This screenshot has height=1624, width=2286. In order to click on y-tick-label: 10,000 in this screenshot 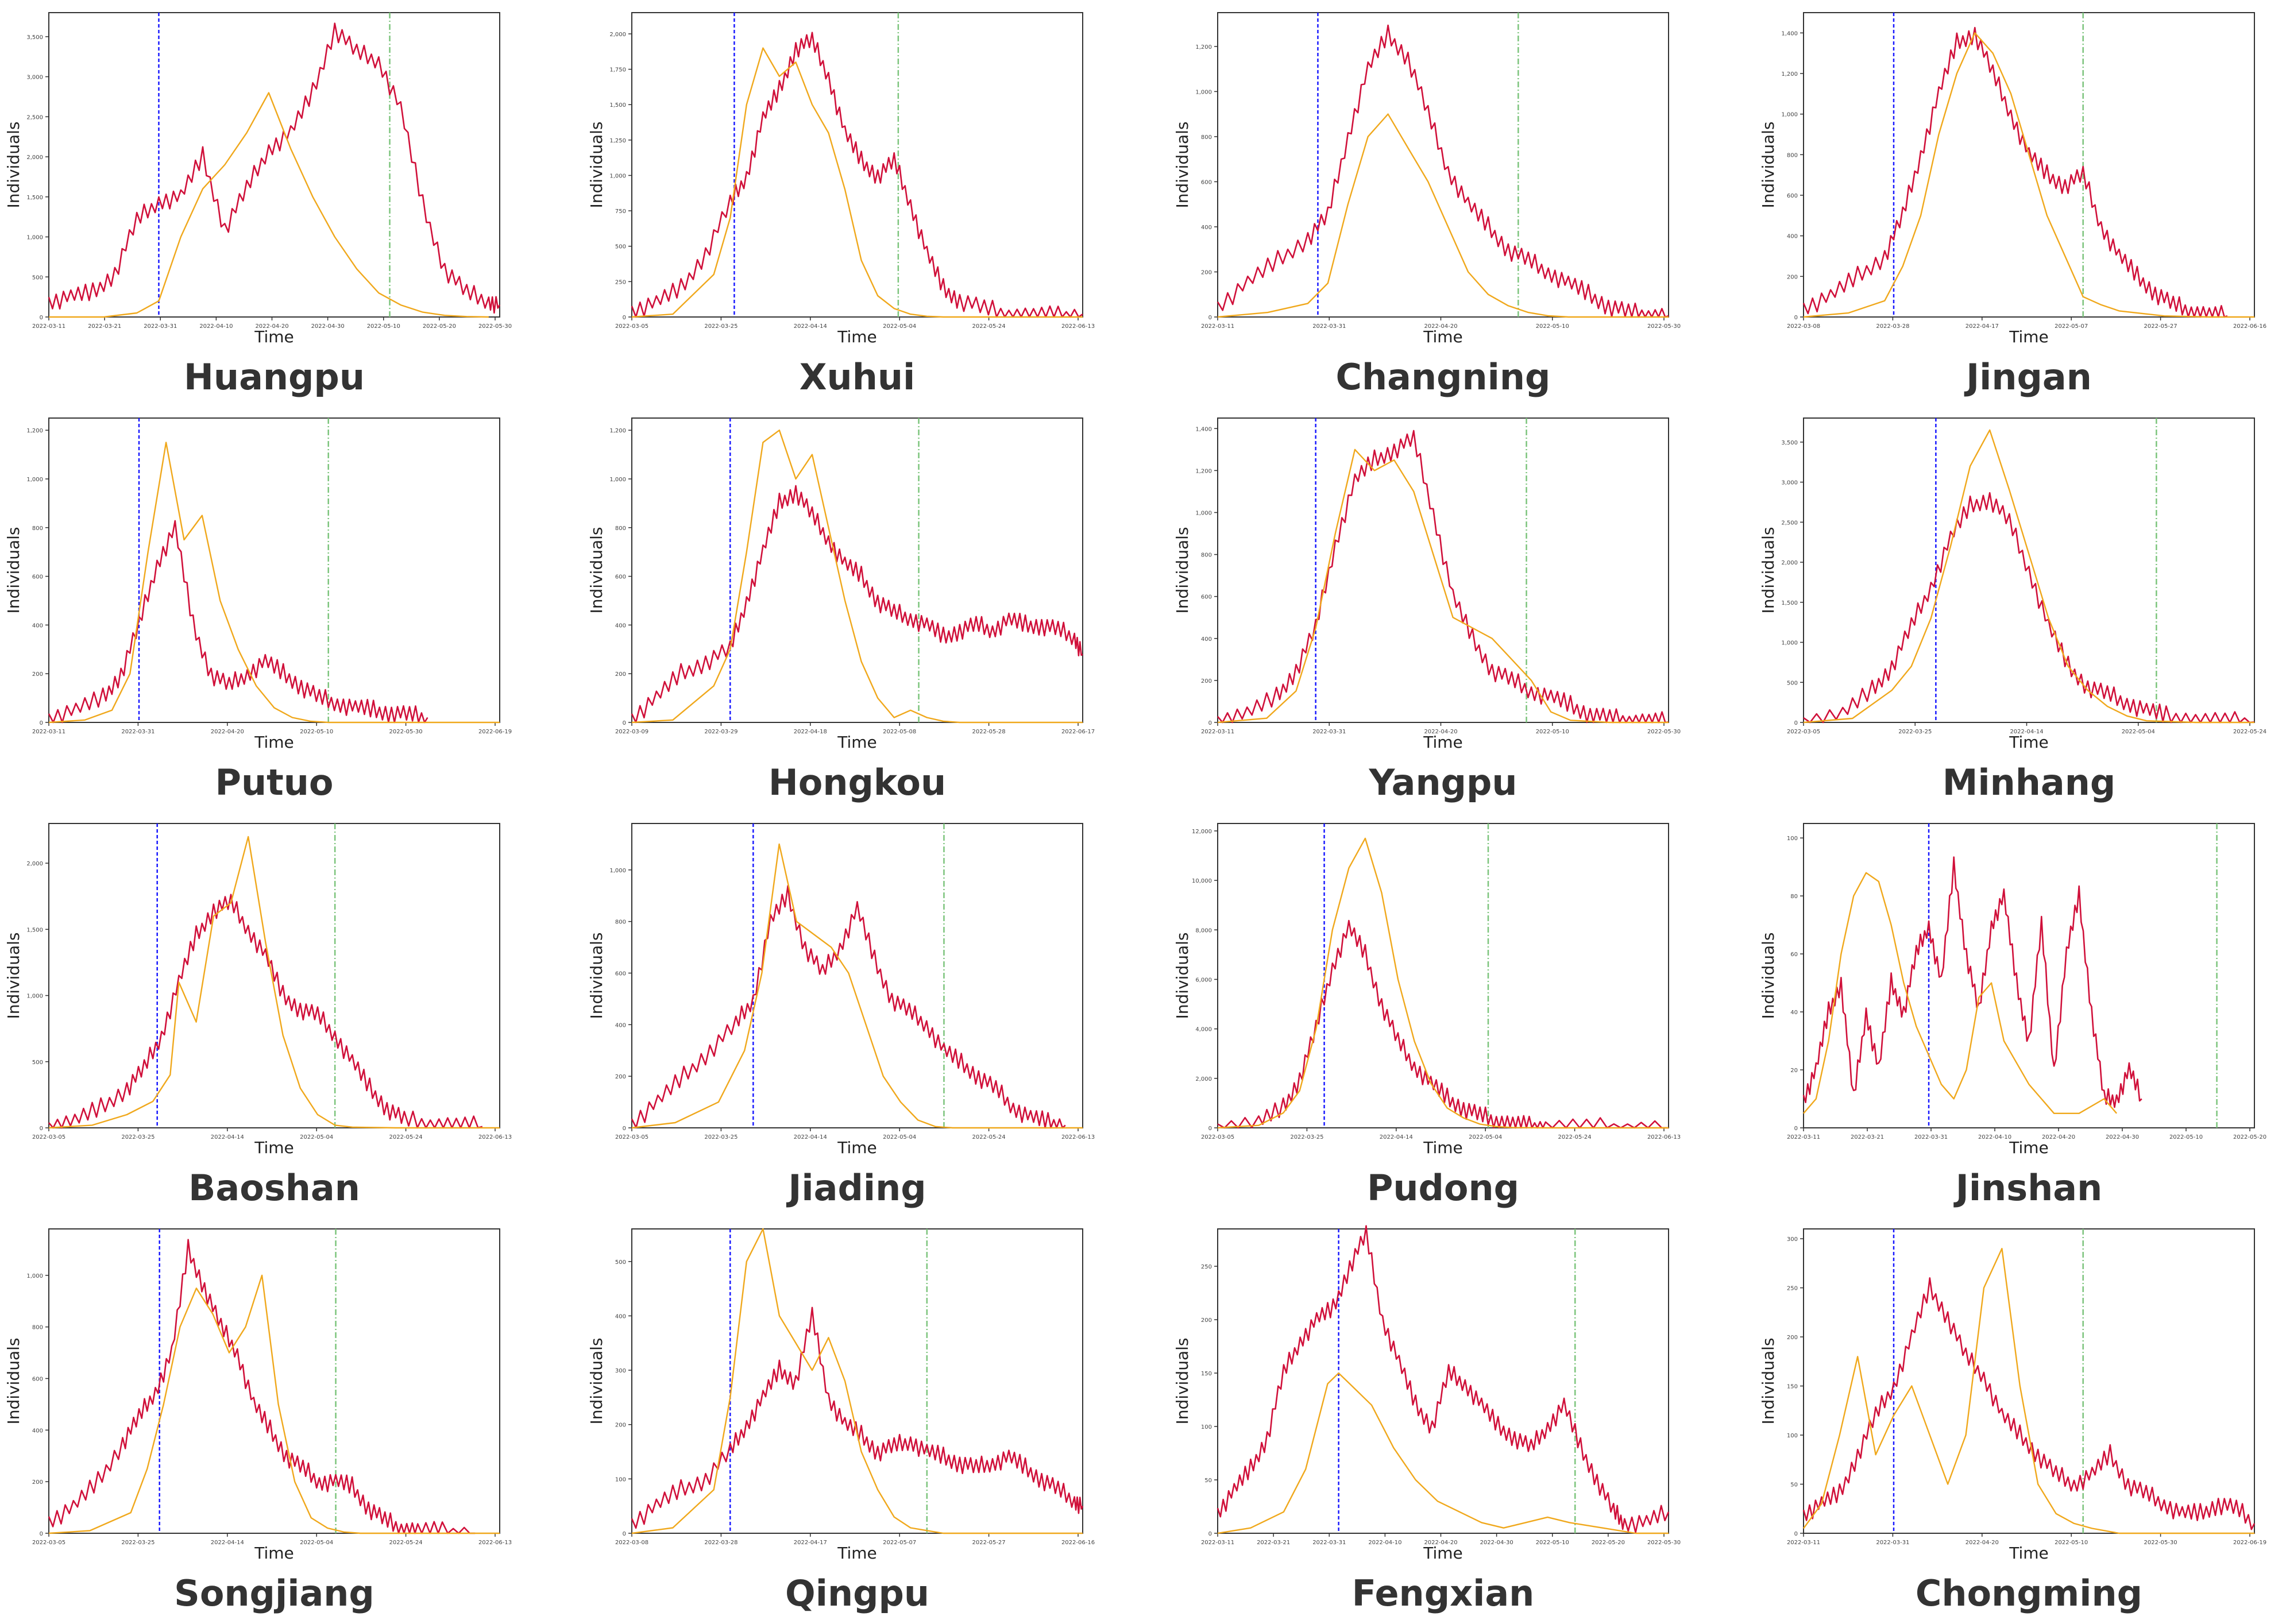, I will do `click(1202, 881)`.